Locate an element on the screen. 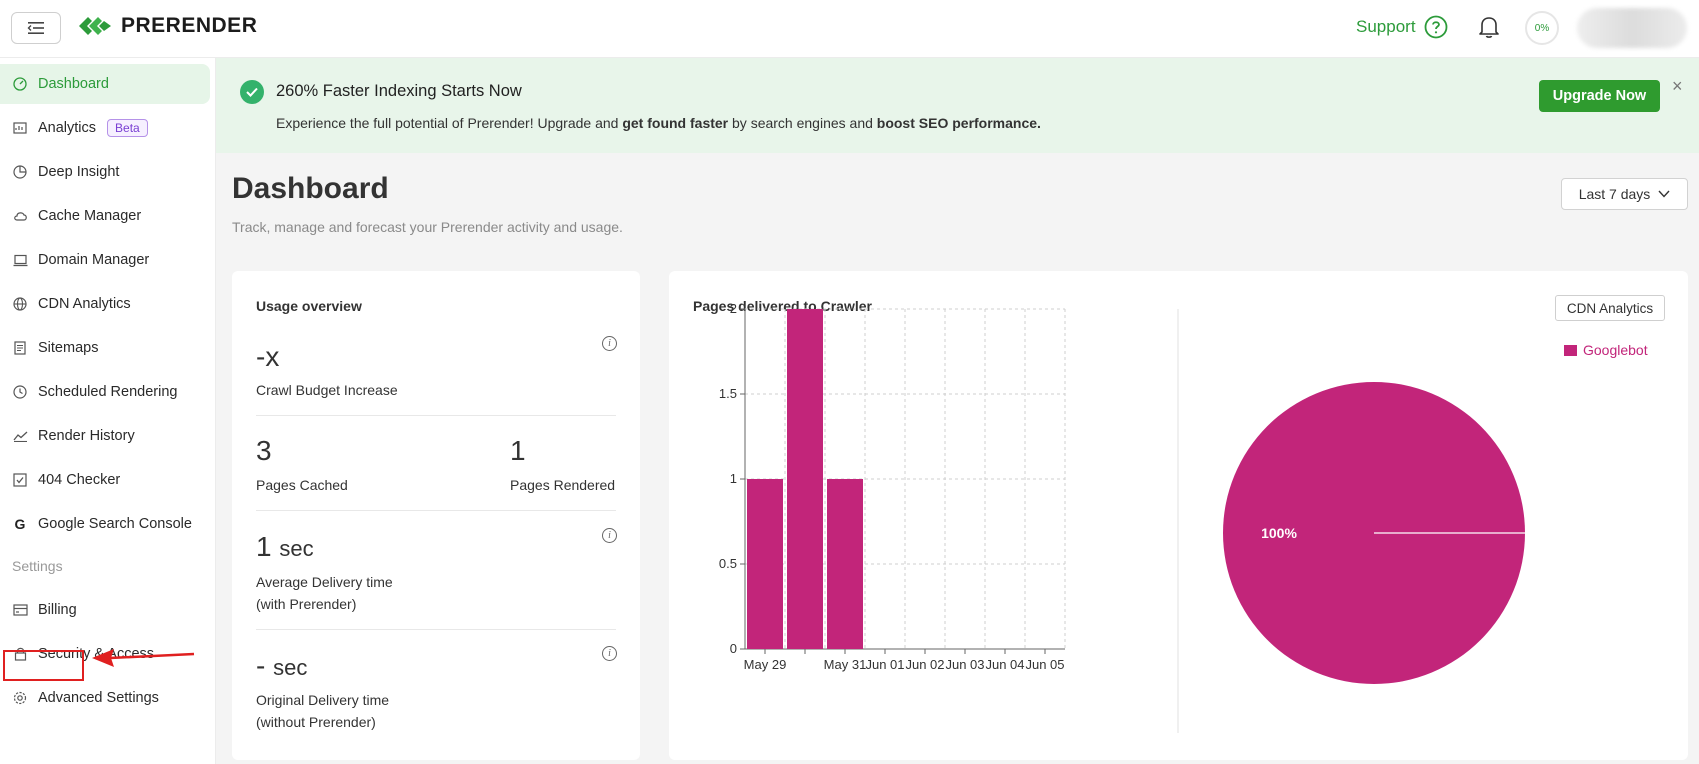 The height and width of the screenshot is (764, 1699). sidebar-item-label: Domain Manager is located at coordinates (94, 260).